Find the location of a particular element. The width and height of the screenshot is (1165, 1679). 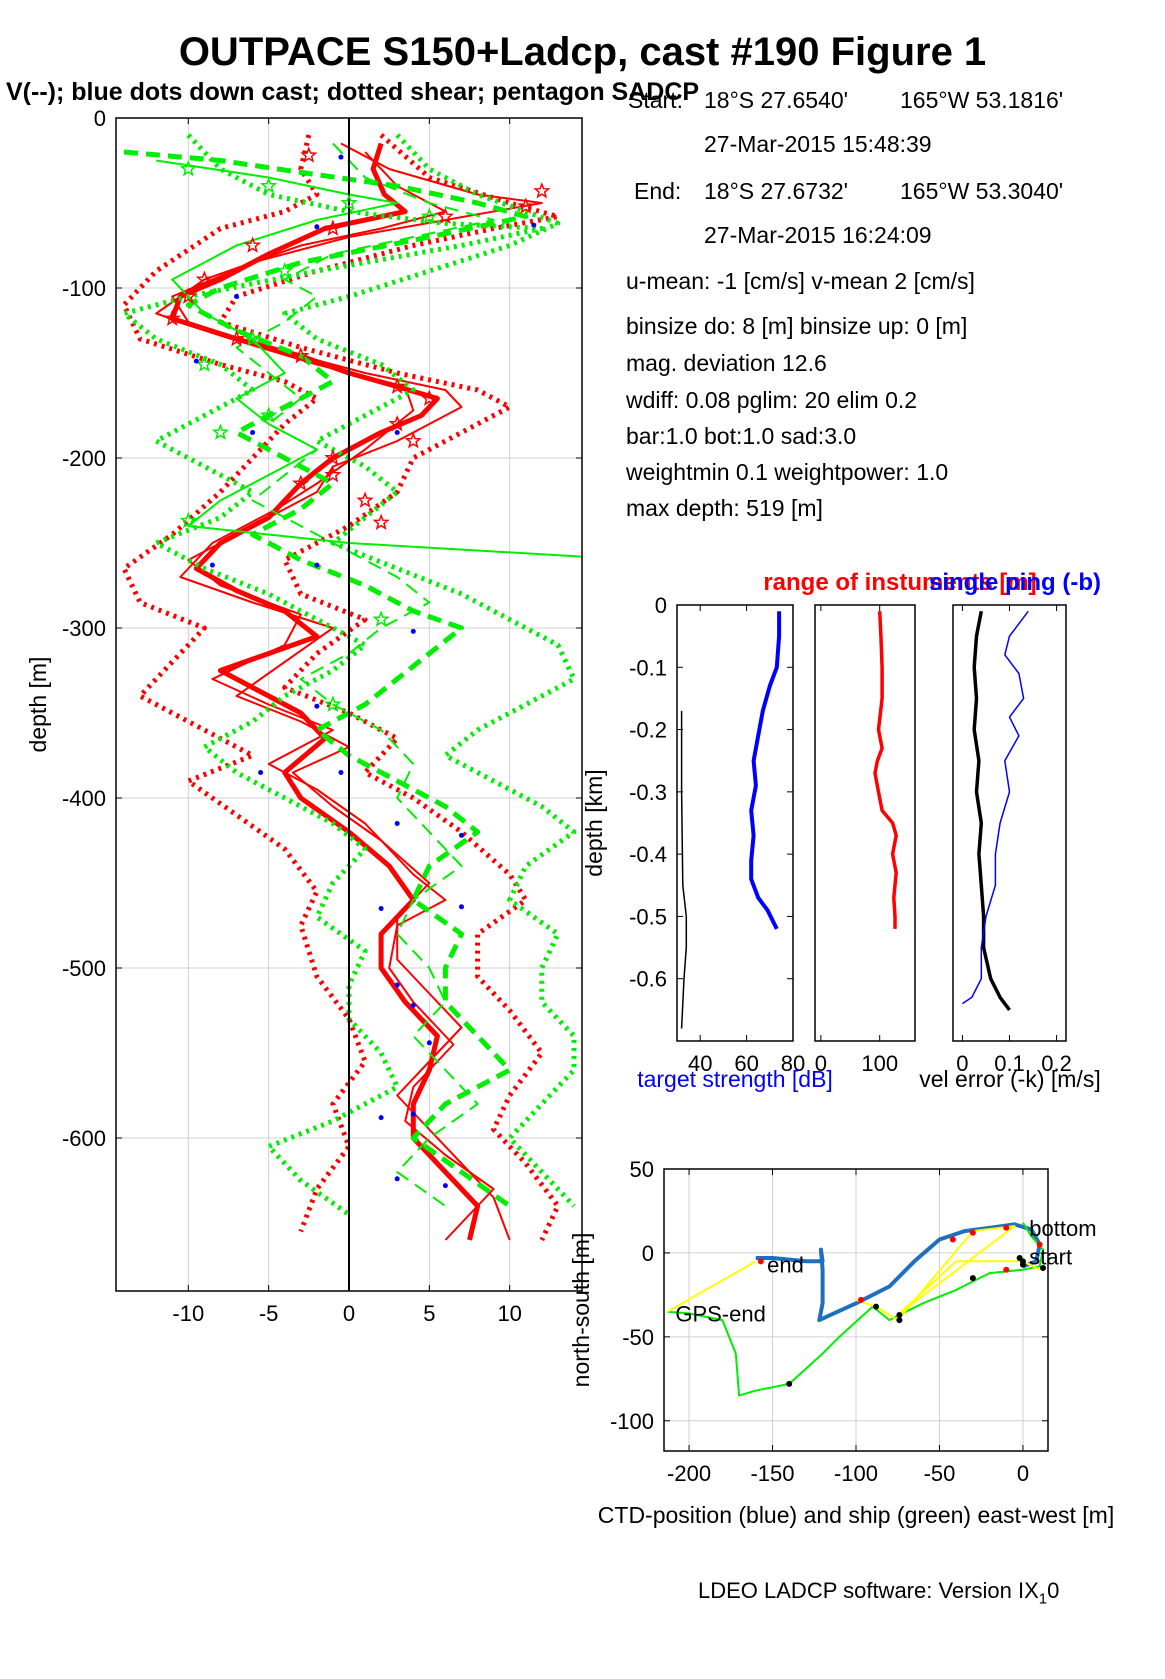

end-lat: 18°S 27.6732' is located at coordinates (776, 191).